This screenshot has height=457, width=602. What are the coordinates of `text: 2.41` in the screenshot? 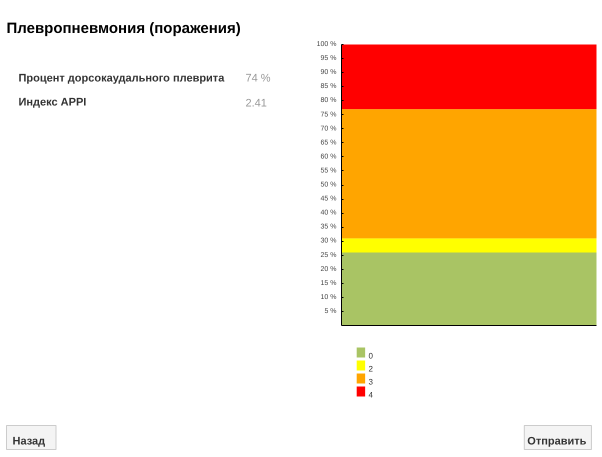 It's located at (256, 104).